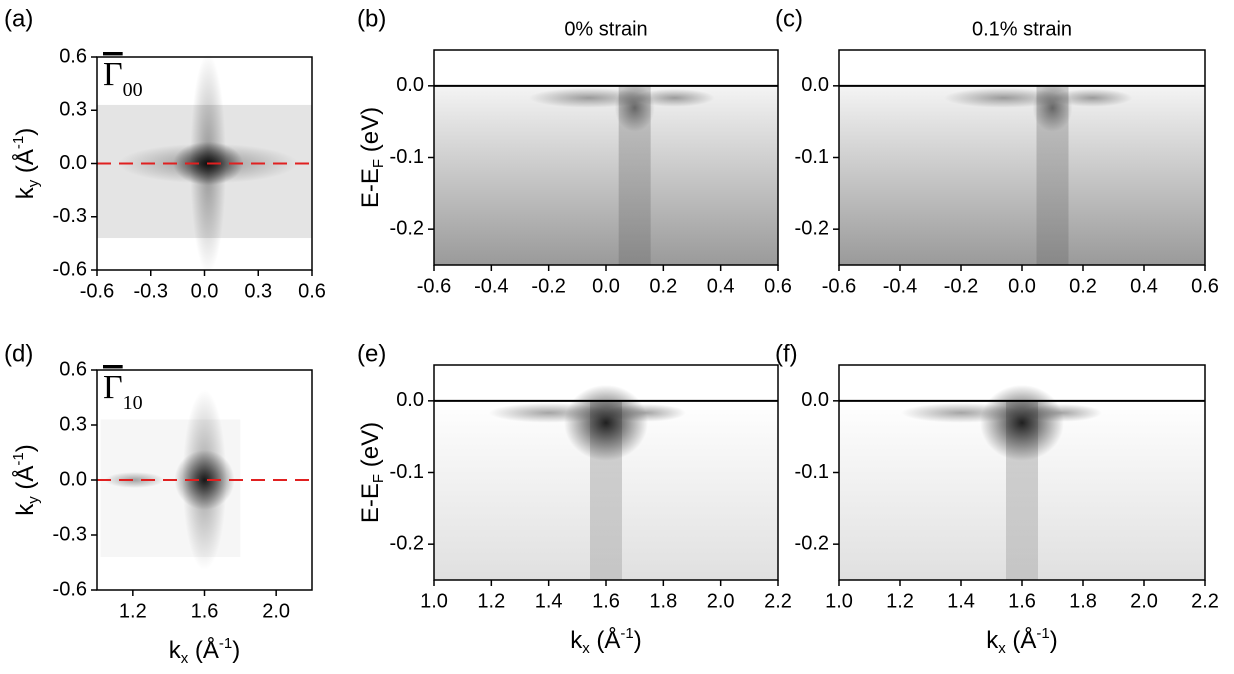 The image size is (1234, 674). What do you see at coordinates (134, 480) in the screenshot?
I see `intensity` at bounding box center [134, 480].